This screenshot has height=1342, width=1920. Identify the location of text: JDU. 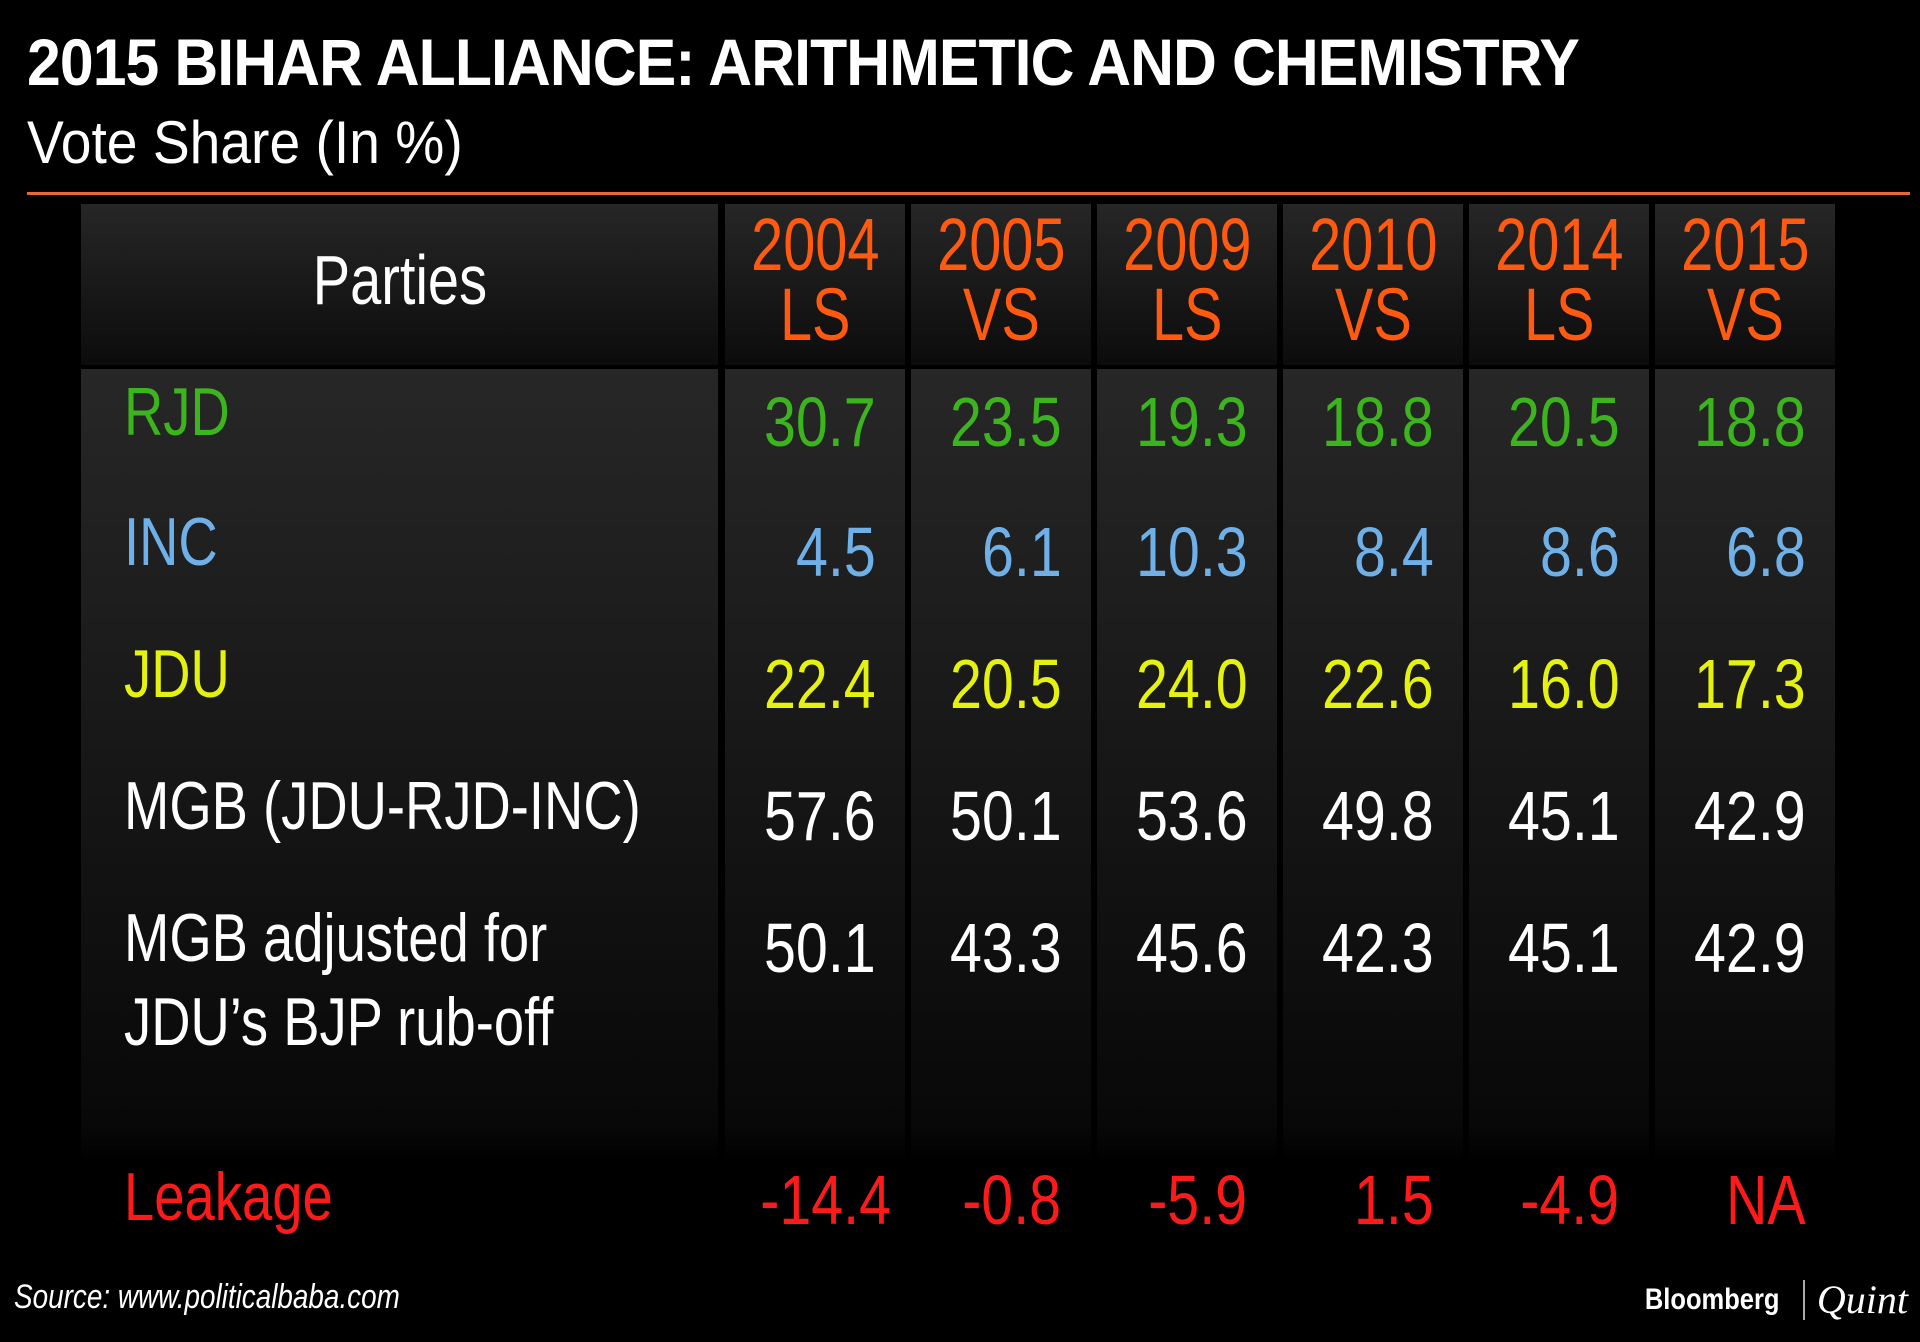
(177, 674).